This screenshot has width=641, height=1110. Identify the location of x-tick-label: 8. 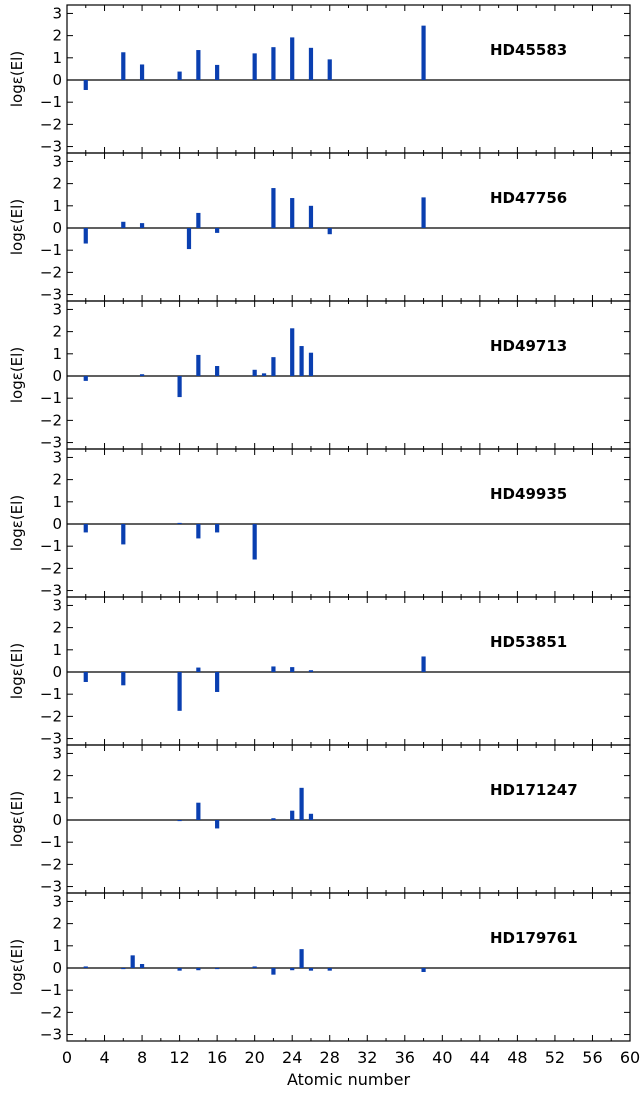
(142, 1057).